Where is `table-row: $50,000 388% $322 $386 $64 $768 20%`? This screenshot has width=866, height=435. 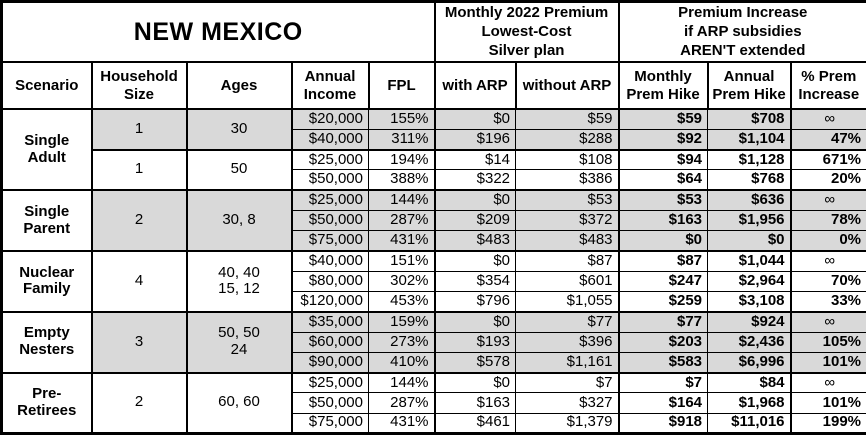
table-row: $50,000 388% $322 $386 $64 $768 20% is located at coordinates (434, 180).